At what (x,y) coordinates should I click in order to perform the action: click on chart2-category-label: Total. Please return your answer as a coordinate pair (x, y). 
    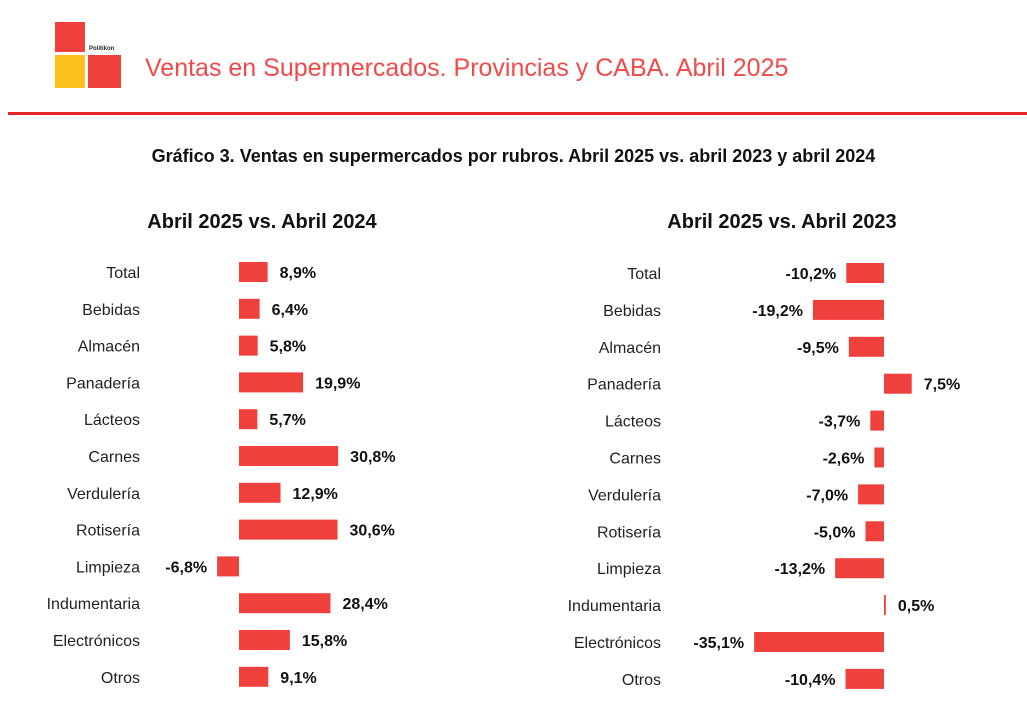
    Looking at the image, I should click on (644, 274).